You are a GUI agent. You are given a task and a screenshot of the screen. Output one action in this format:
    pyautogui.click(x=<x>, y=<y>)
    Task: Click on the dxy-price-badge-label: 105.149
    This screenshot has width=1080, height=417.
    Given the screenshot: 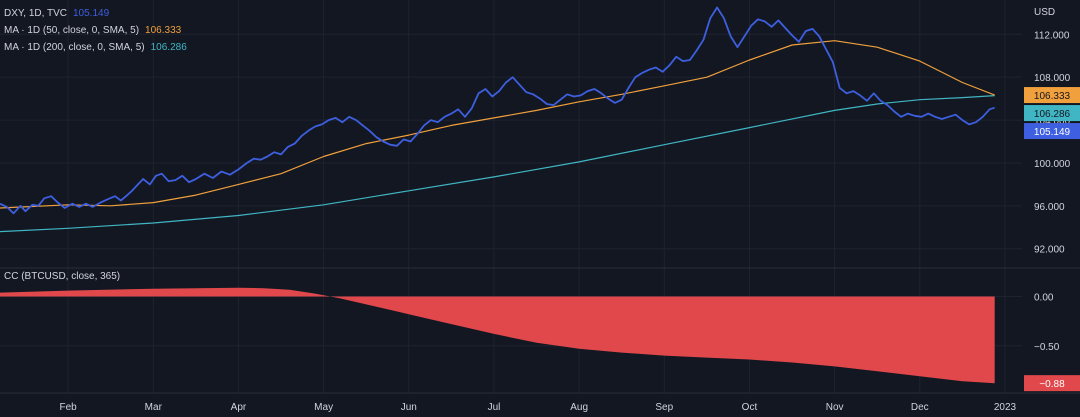 What is the action you would take?
    pyautogui.click(x=1052, y=132)
    